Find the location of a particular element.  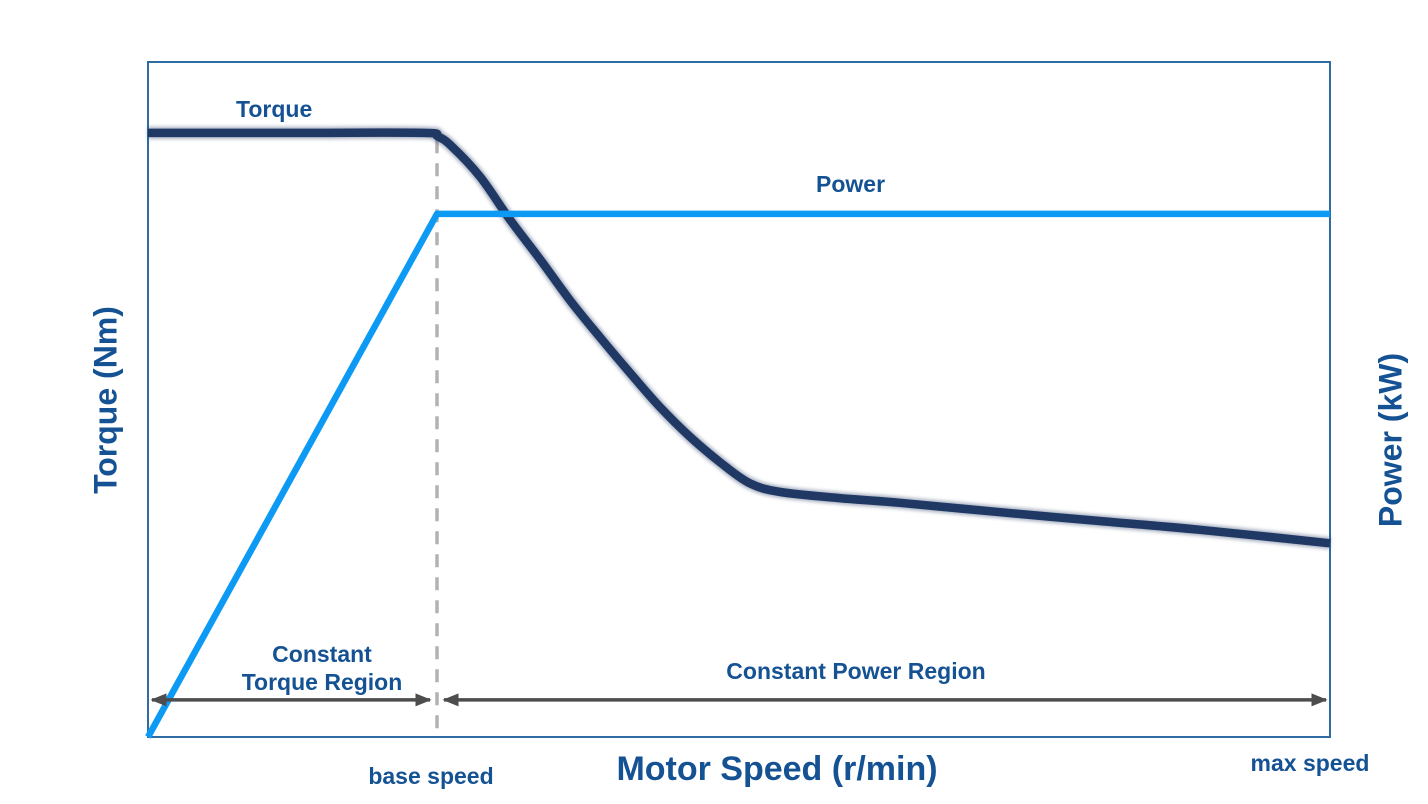

constant-torque-region-label: Constant Torque Region is located at coordinates (322, 668).